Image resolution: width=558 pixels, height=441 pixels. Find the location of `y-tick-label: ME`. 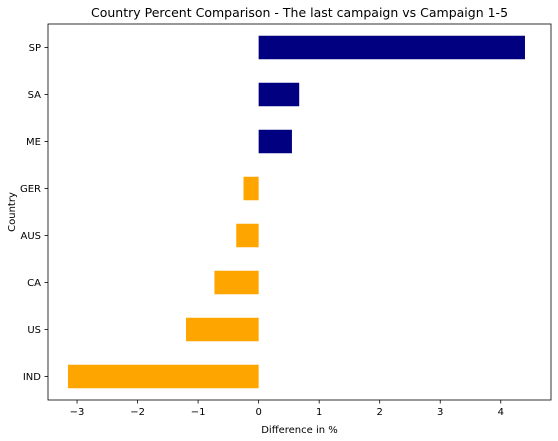

y-tick-label: ME is located at coordinates (33, 142).